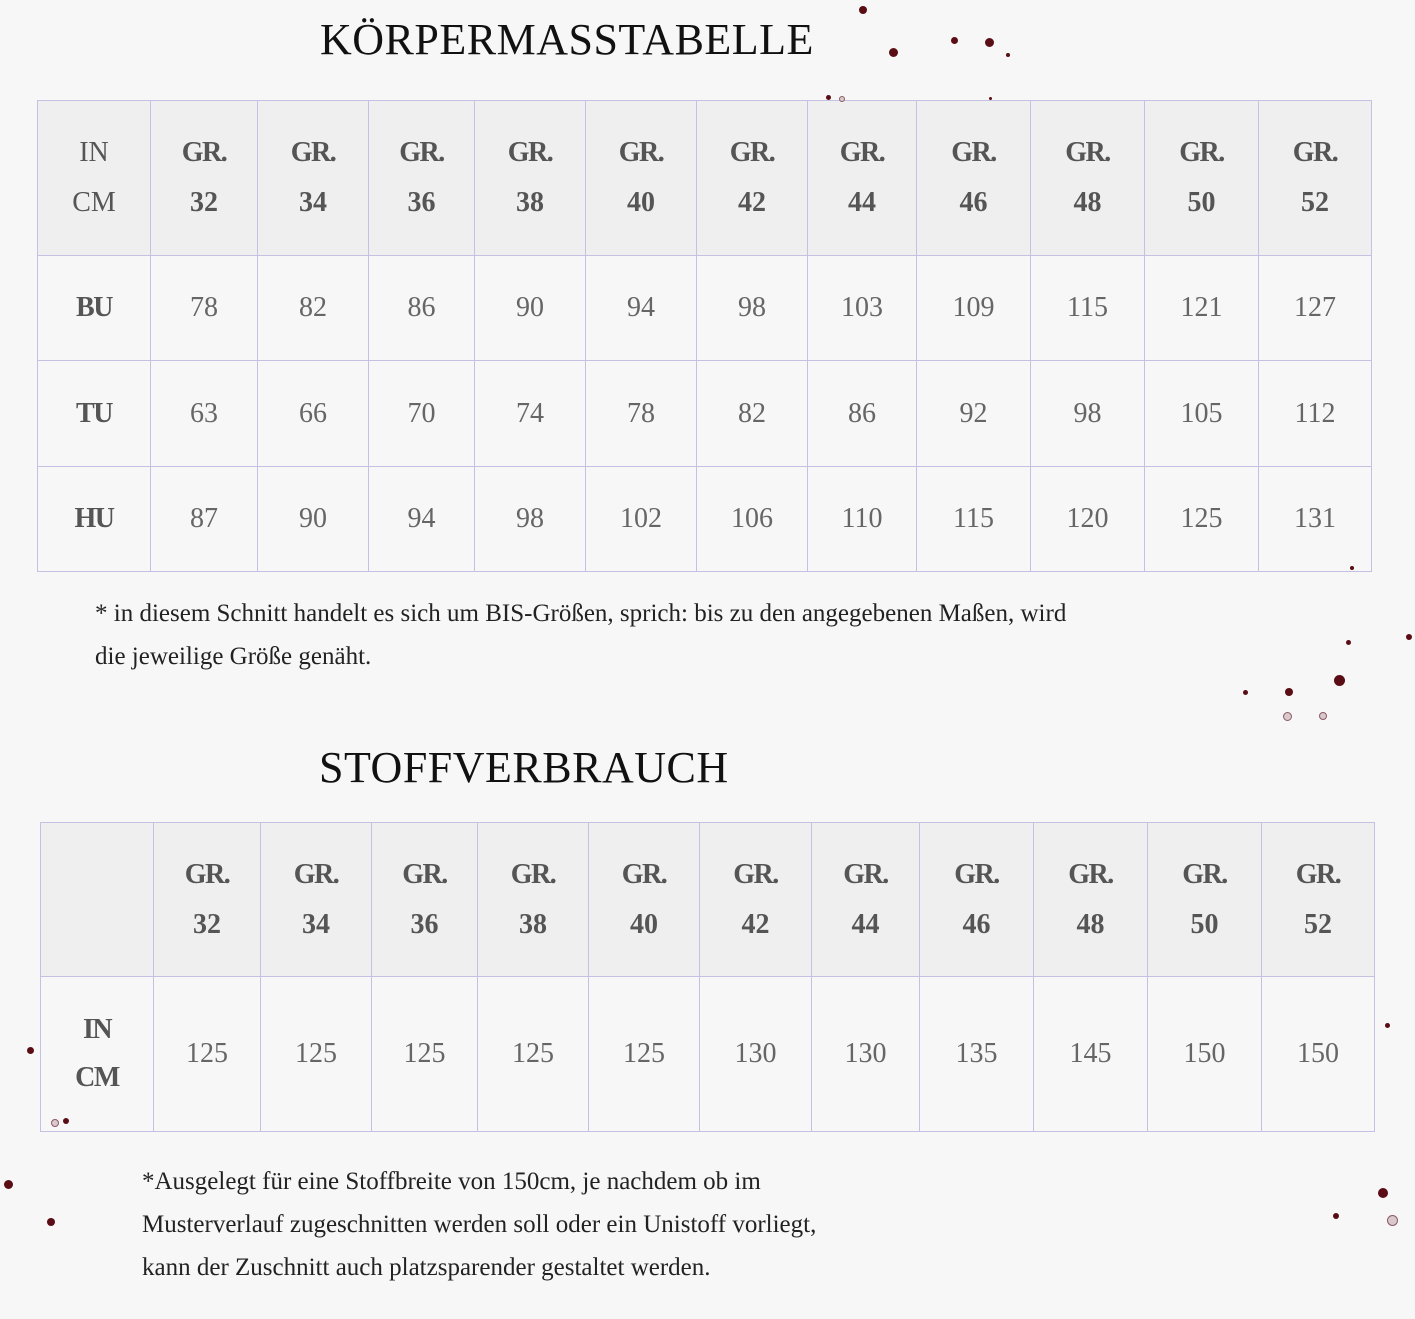 This screenshot has height=1319, width=1415. I want to click on measurement-cell: 92, so click(973, 413).